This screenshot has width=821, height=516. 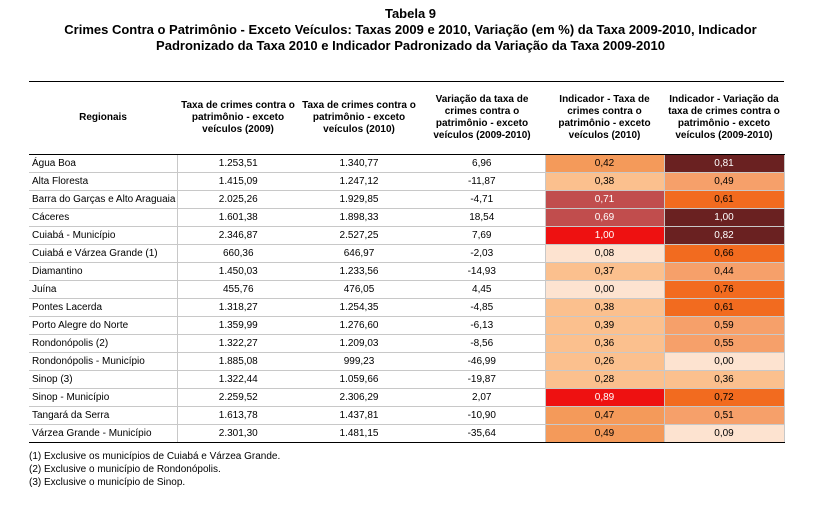 I want to click on cell-taxa-2009: 1.318,27, so click(x=238, y=307).